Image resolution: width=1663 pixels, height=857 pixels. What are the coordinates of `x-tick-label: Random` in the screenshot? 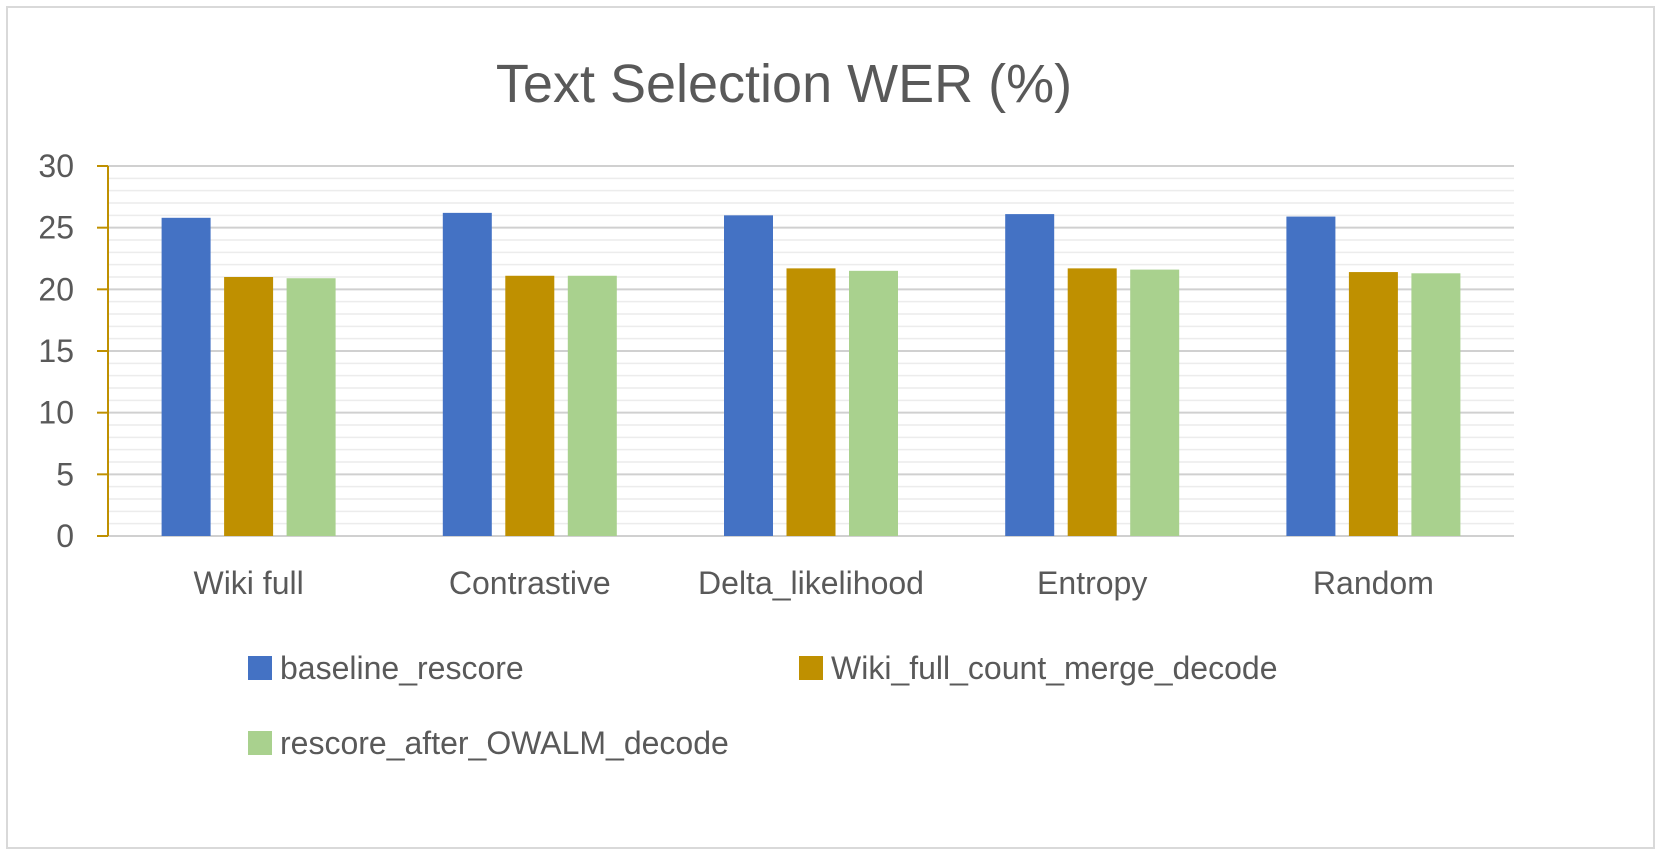 It's located at (1373, 583).